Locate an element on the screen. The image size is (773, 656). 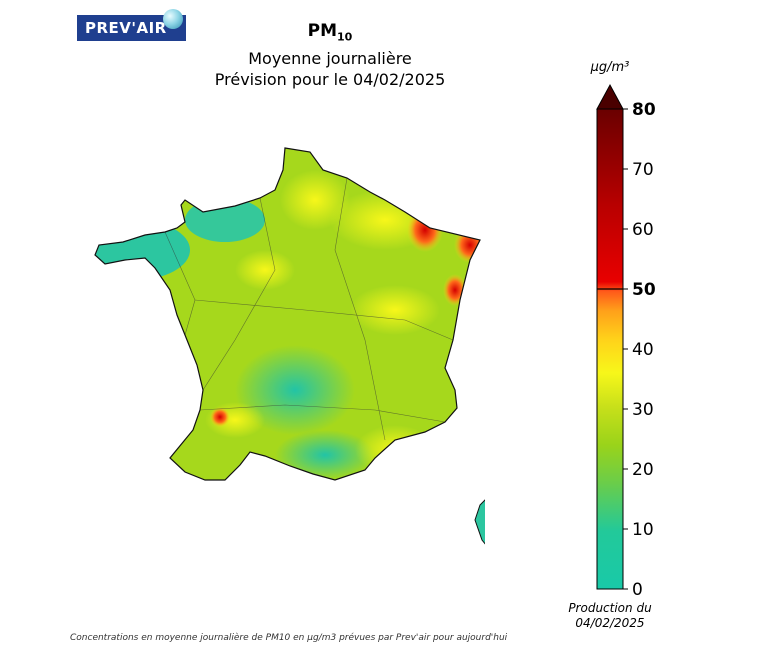
prevair-logo: PREV'AIR is located at coordinates (131, 25).